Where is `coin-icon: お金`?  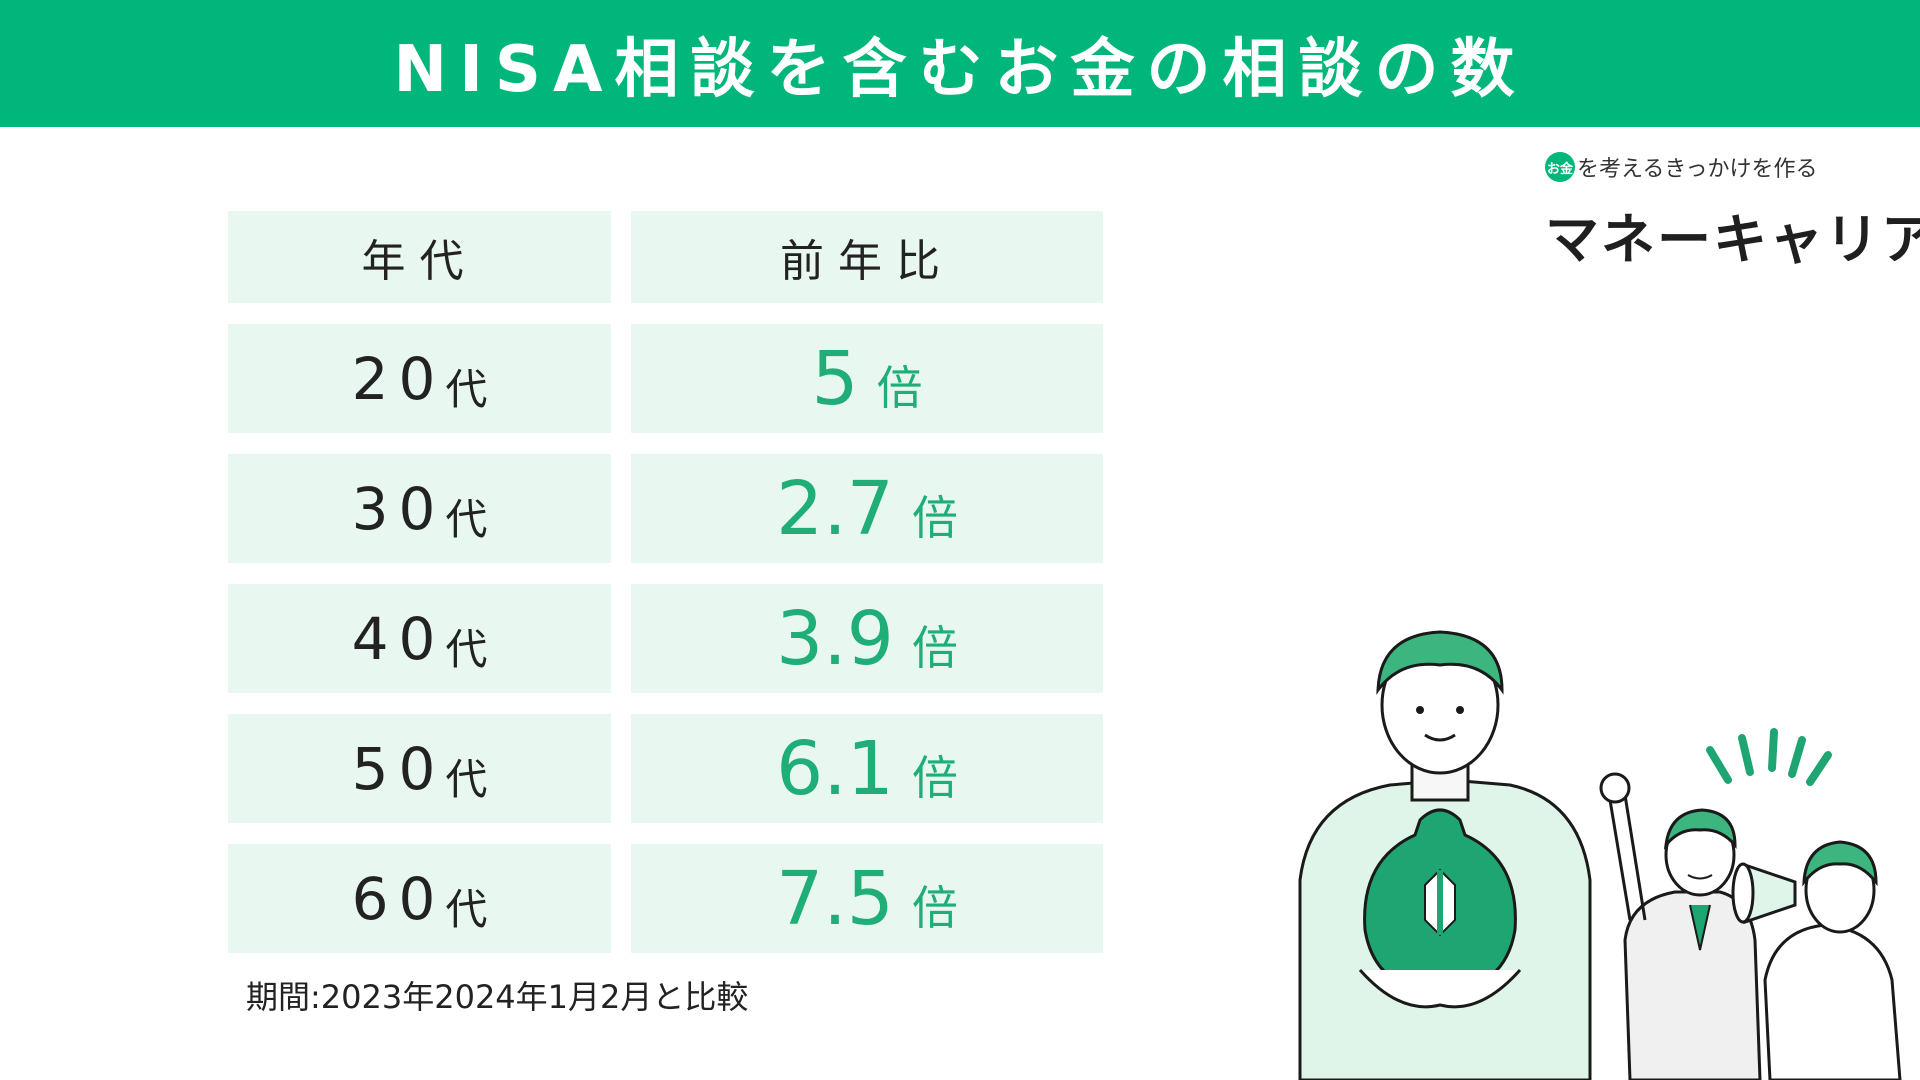
coin-icon: お金 is located at coordinates (1560, 167).